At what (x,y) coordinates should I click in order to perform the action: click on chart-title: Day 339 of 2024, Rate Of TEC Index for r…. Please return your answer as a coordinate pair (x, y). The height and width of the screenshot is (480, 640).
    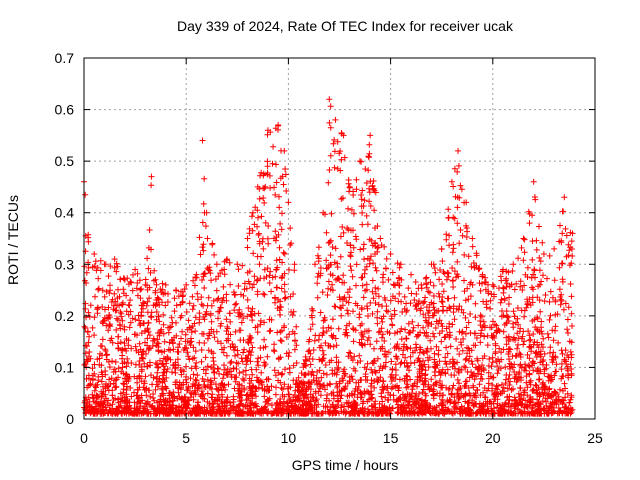
    Looking at the image, I should click on (345, 26).